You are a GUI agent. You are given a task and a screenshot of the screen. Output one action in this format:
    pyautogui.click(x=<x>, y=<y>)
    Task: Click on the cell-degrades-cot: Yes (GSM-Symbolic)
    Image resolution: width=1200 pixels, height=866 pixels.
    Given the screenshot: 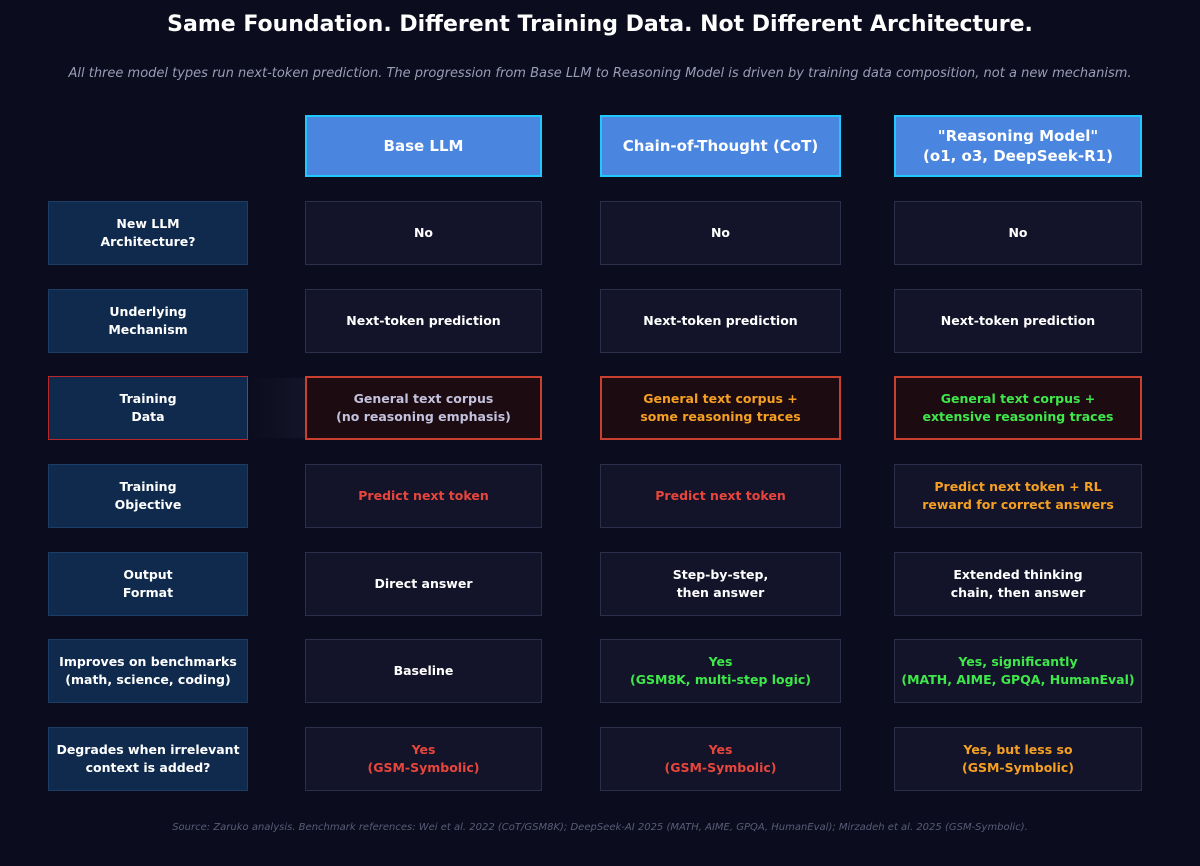 What is the action you would take?
    pyautogui.click(x=720, y=759)
    